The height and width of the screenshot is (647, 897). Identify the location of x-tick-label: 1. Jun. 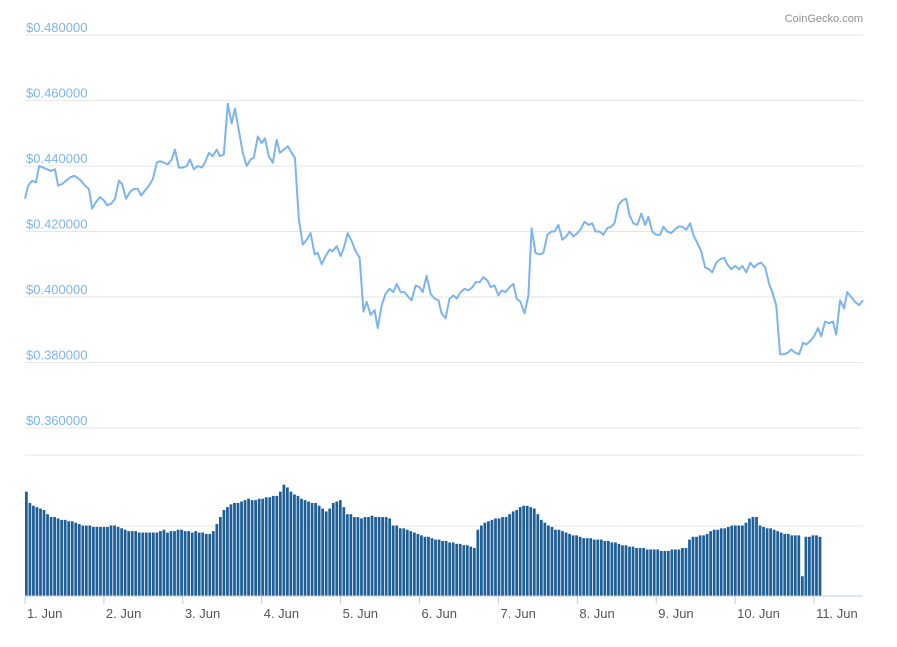
(44, 613).